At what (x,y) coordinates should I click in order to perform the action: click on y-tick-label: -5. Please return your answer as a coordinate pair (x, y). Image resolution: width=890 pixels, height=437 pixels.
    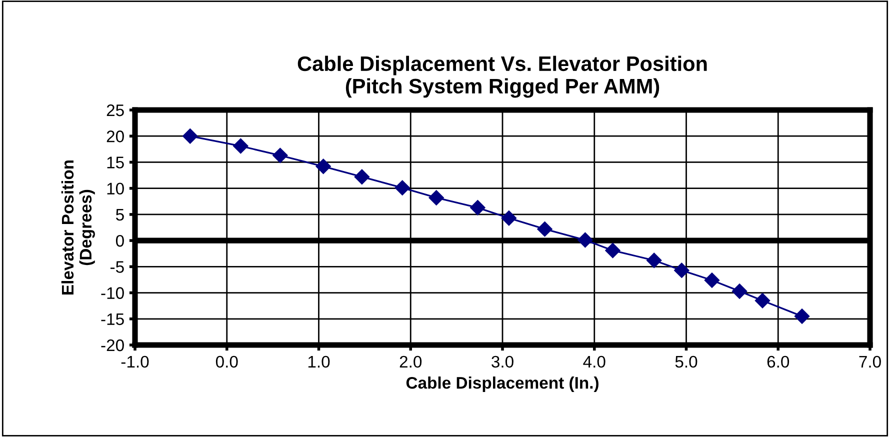
    Looking at the image, I should click on (117, 267).